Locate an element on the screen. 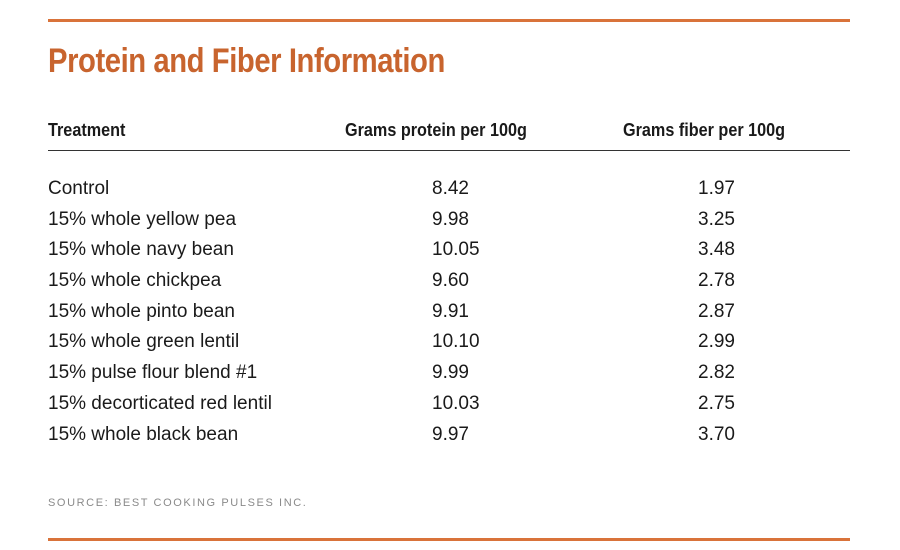  table-title: Protein and Fiber Information is located at coordinates (246, 61).